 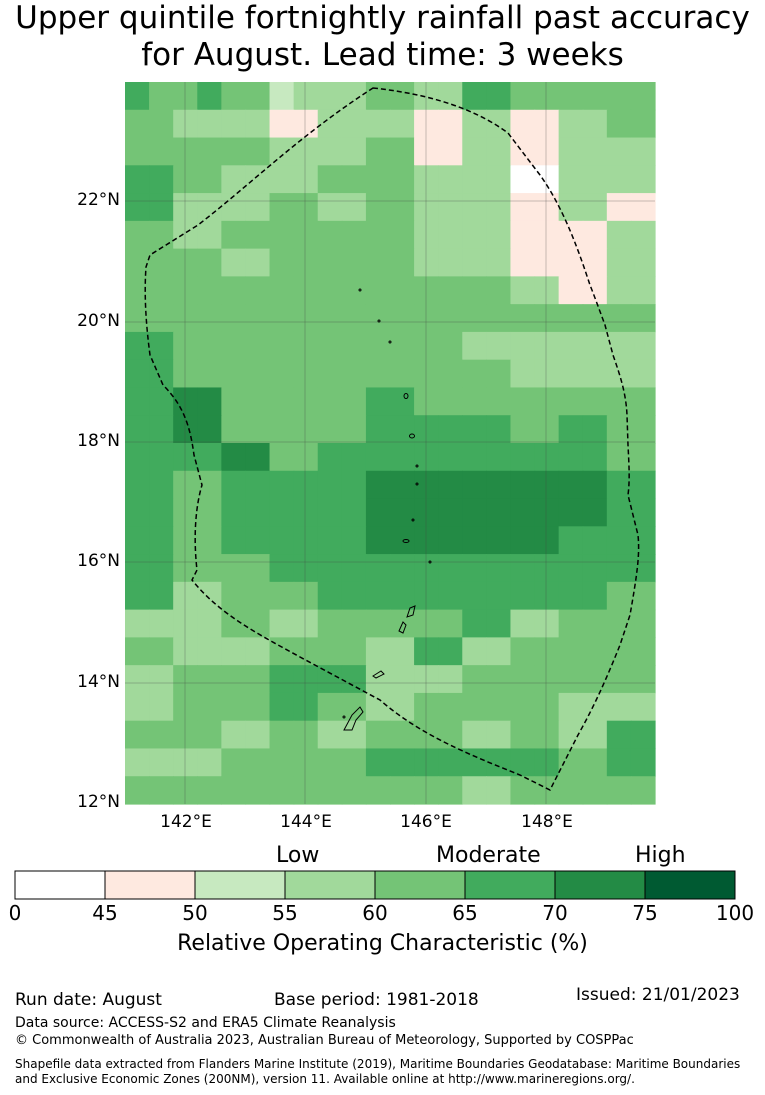 I want to click on base-period: Base period: 1981-2018, so click(x=376, y=1000).